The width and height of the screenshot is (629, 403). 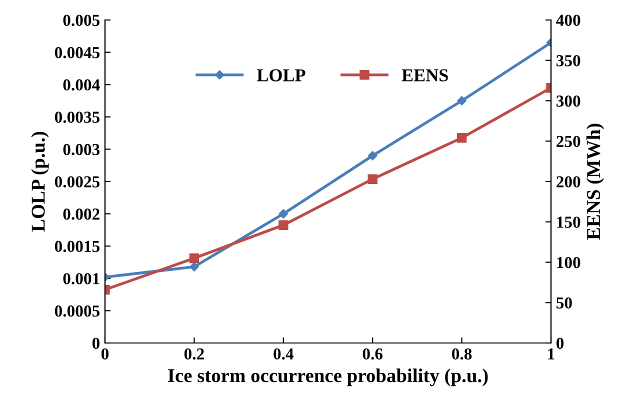 I want to click on x-tick-label: 0, so click(x=105, y=354).